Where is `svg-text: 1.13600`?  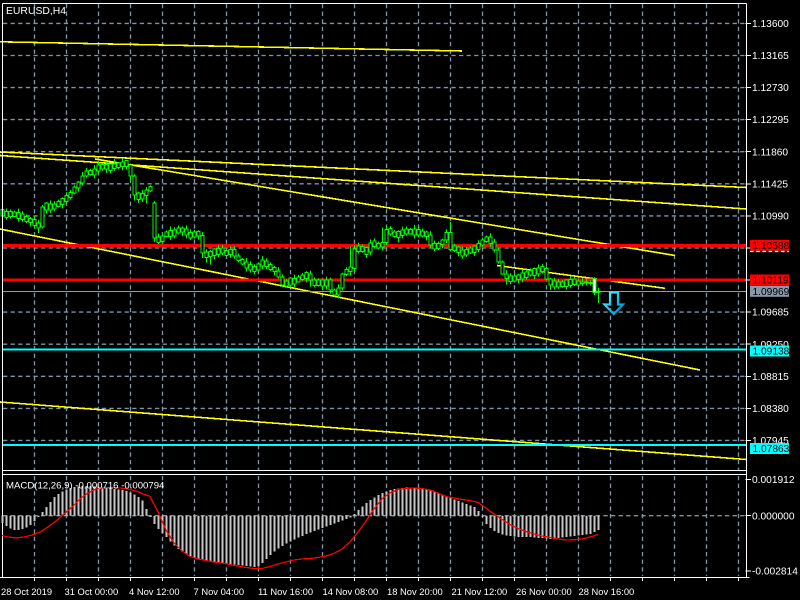
svg-text: 1.13600 is located at coordinates (770, 24).